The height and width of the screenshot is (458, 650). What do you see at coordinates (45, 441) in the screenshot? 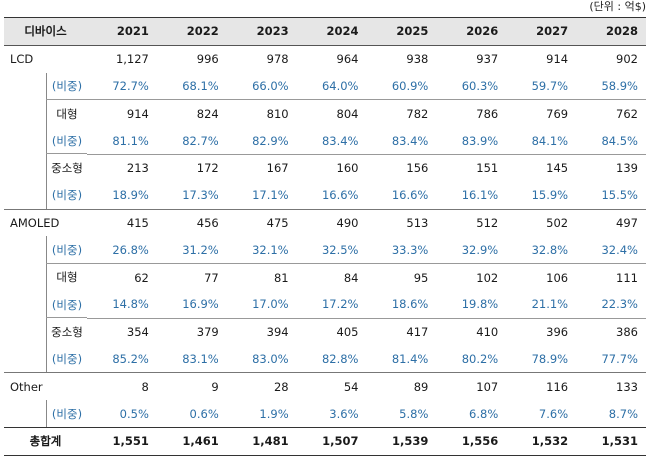
I see `total-label: 총합계` at bounding box center [45, 441].